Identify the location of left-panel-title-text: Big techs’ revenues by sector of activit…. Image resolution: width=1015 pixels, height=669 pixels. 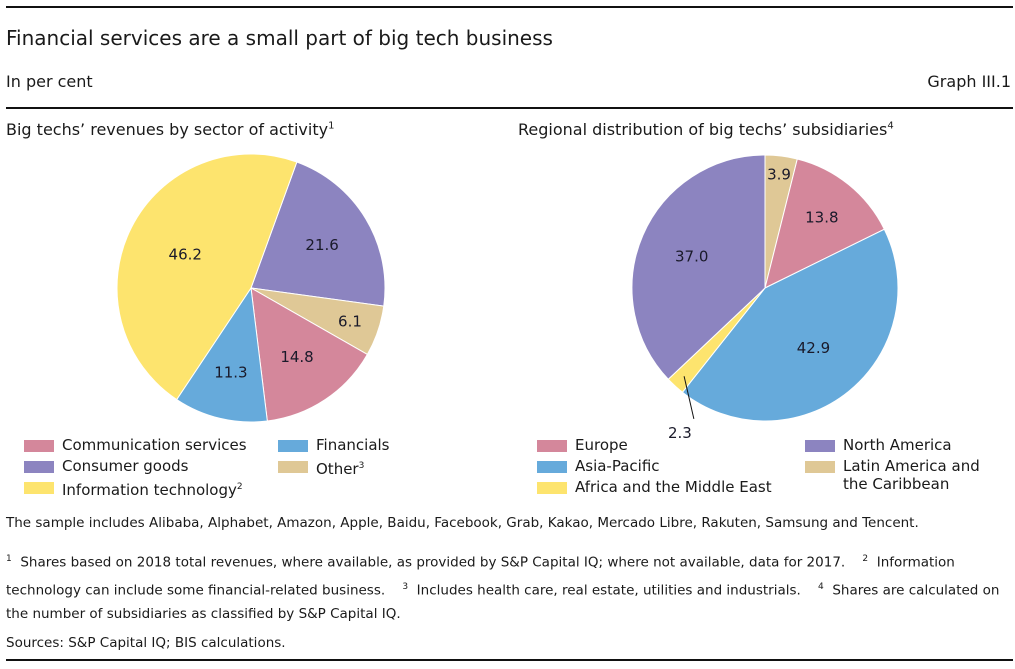
(167, 129).